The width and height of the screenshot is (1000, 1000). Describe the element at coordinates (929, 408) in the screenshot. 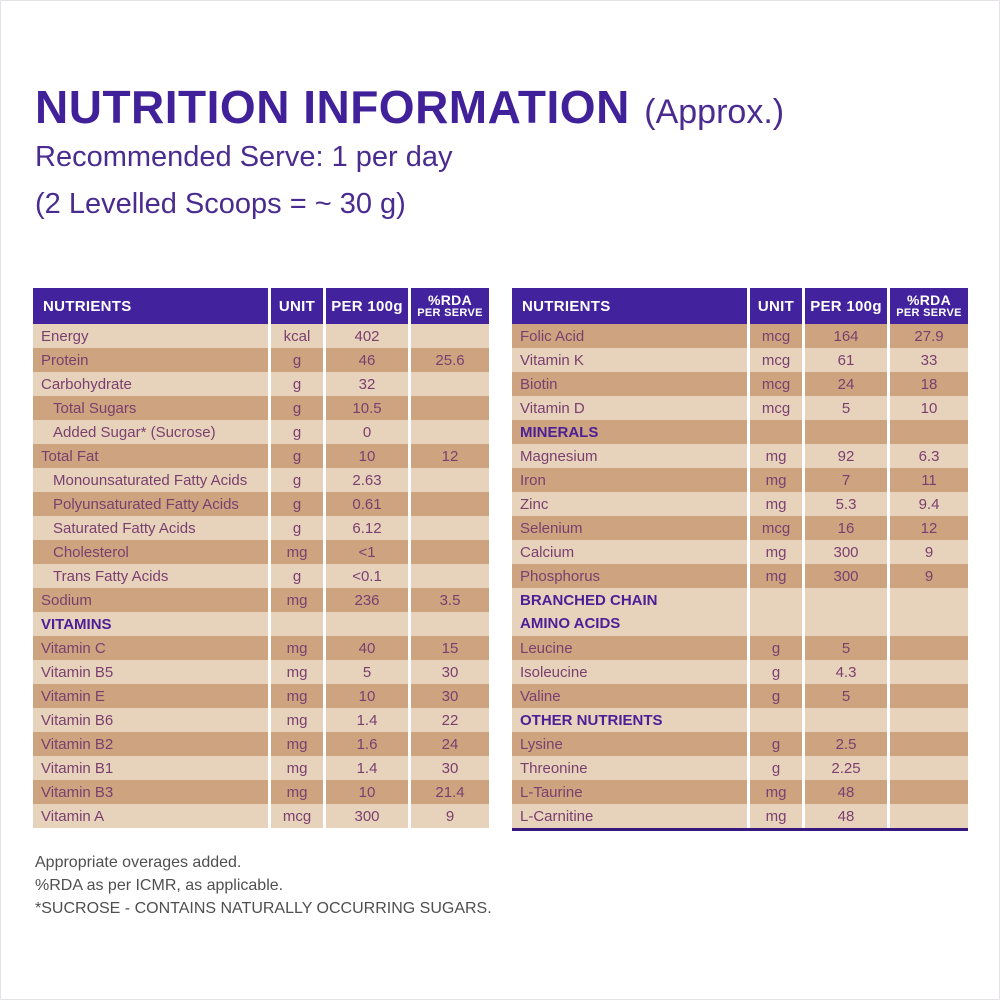

I see `nutrient-rda: 10` at that location.